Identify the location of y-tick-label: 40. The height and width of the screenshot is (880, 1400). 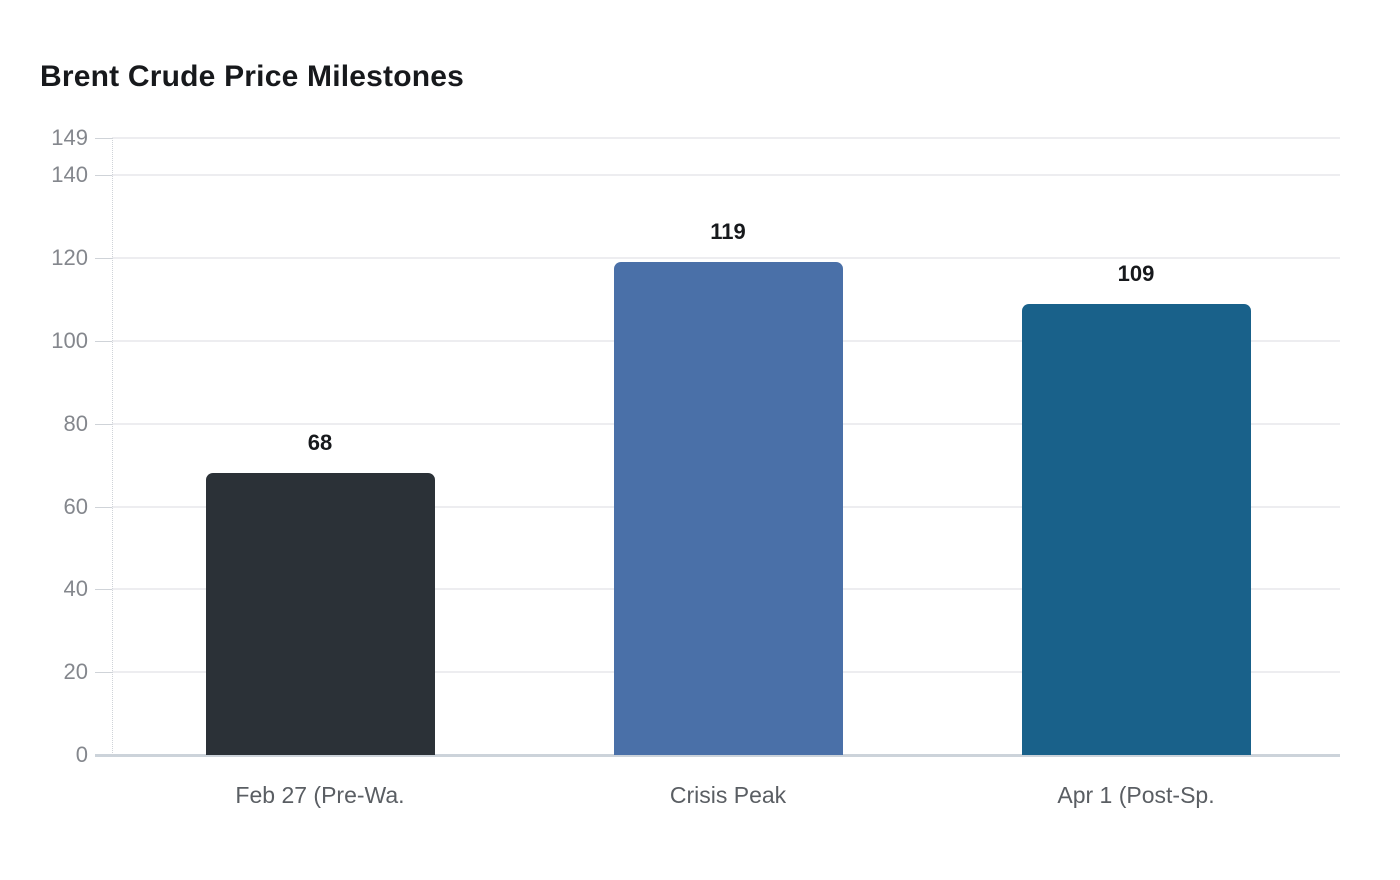
(75, 589).